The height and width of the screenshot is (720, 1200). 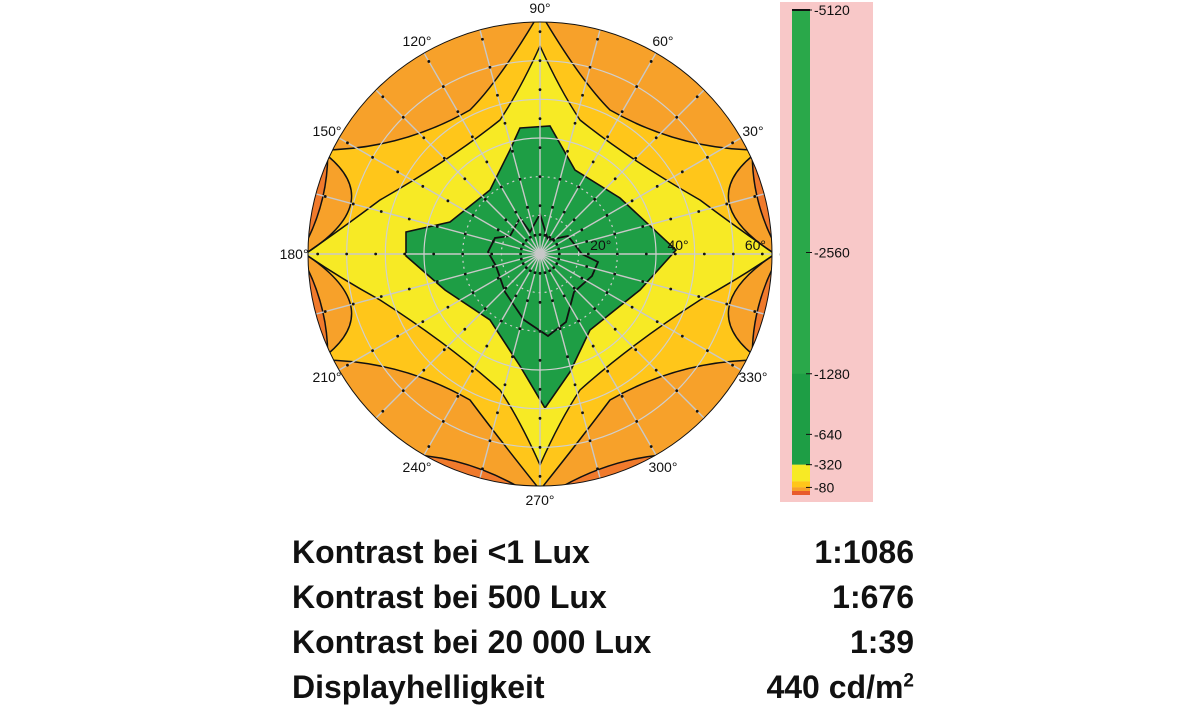 I want to click on scale-label: -5120, so click(x=832, y=10).